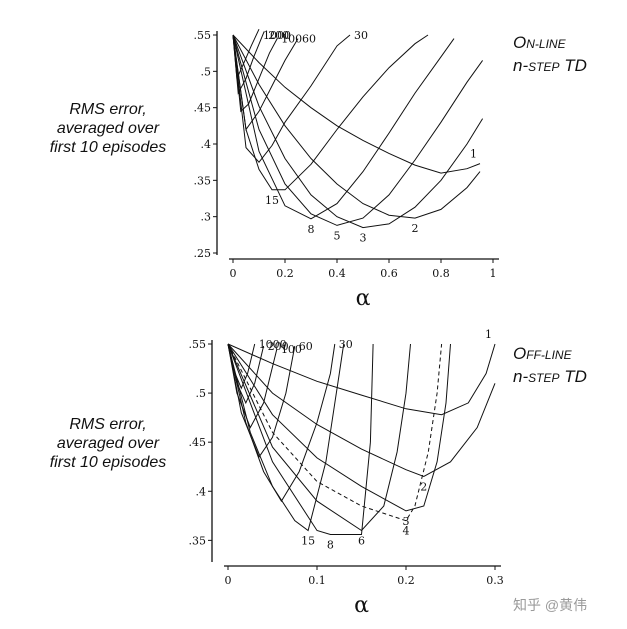  I want to click on x-tick-label: 0.4, so click(337, 273).